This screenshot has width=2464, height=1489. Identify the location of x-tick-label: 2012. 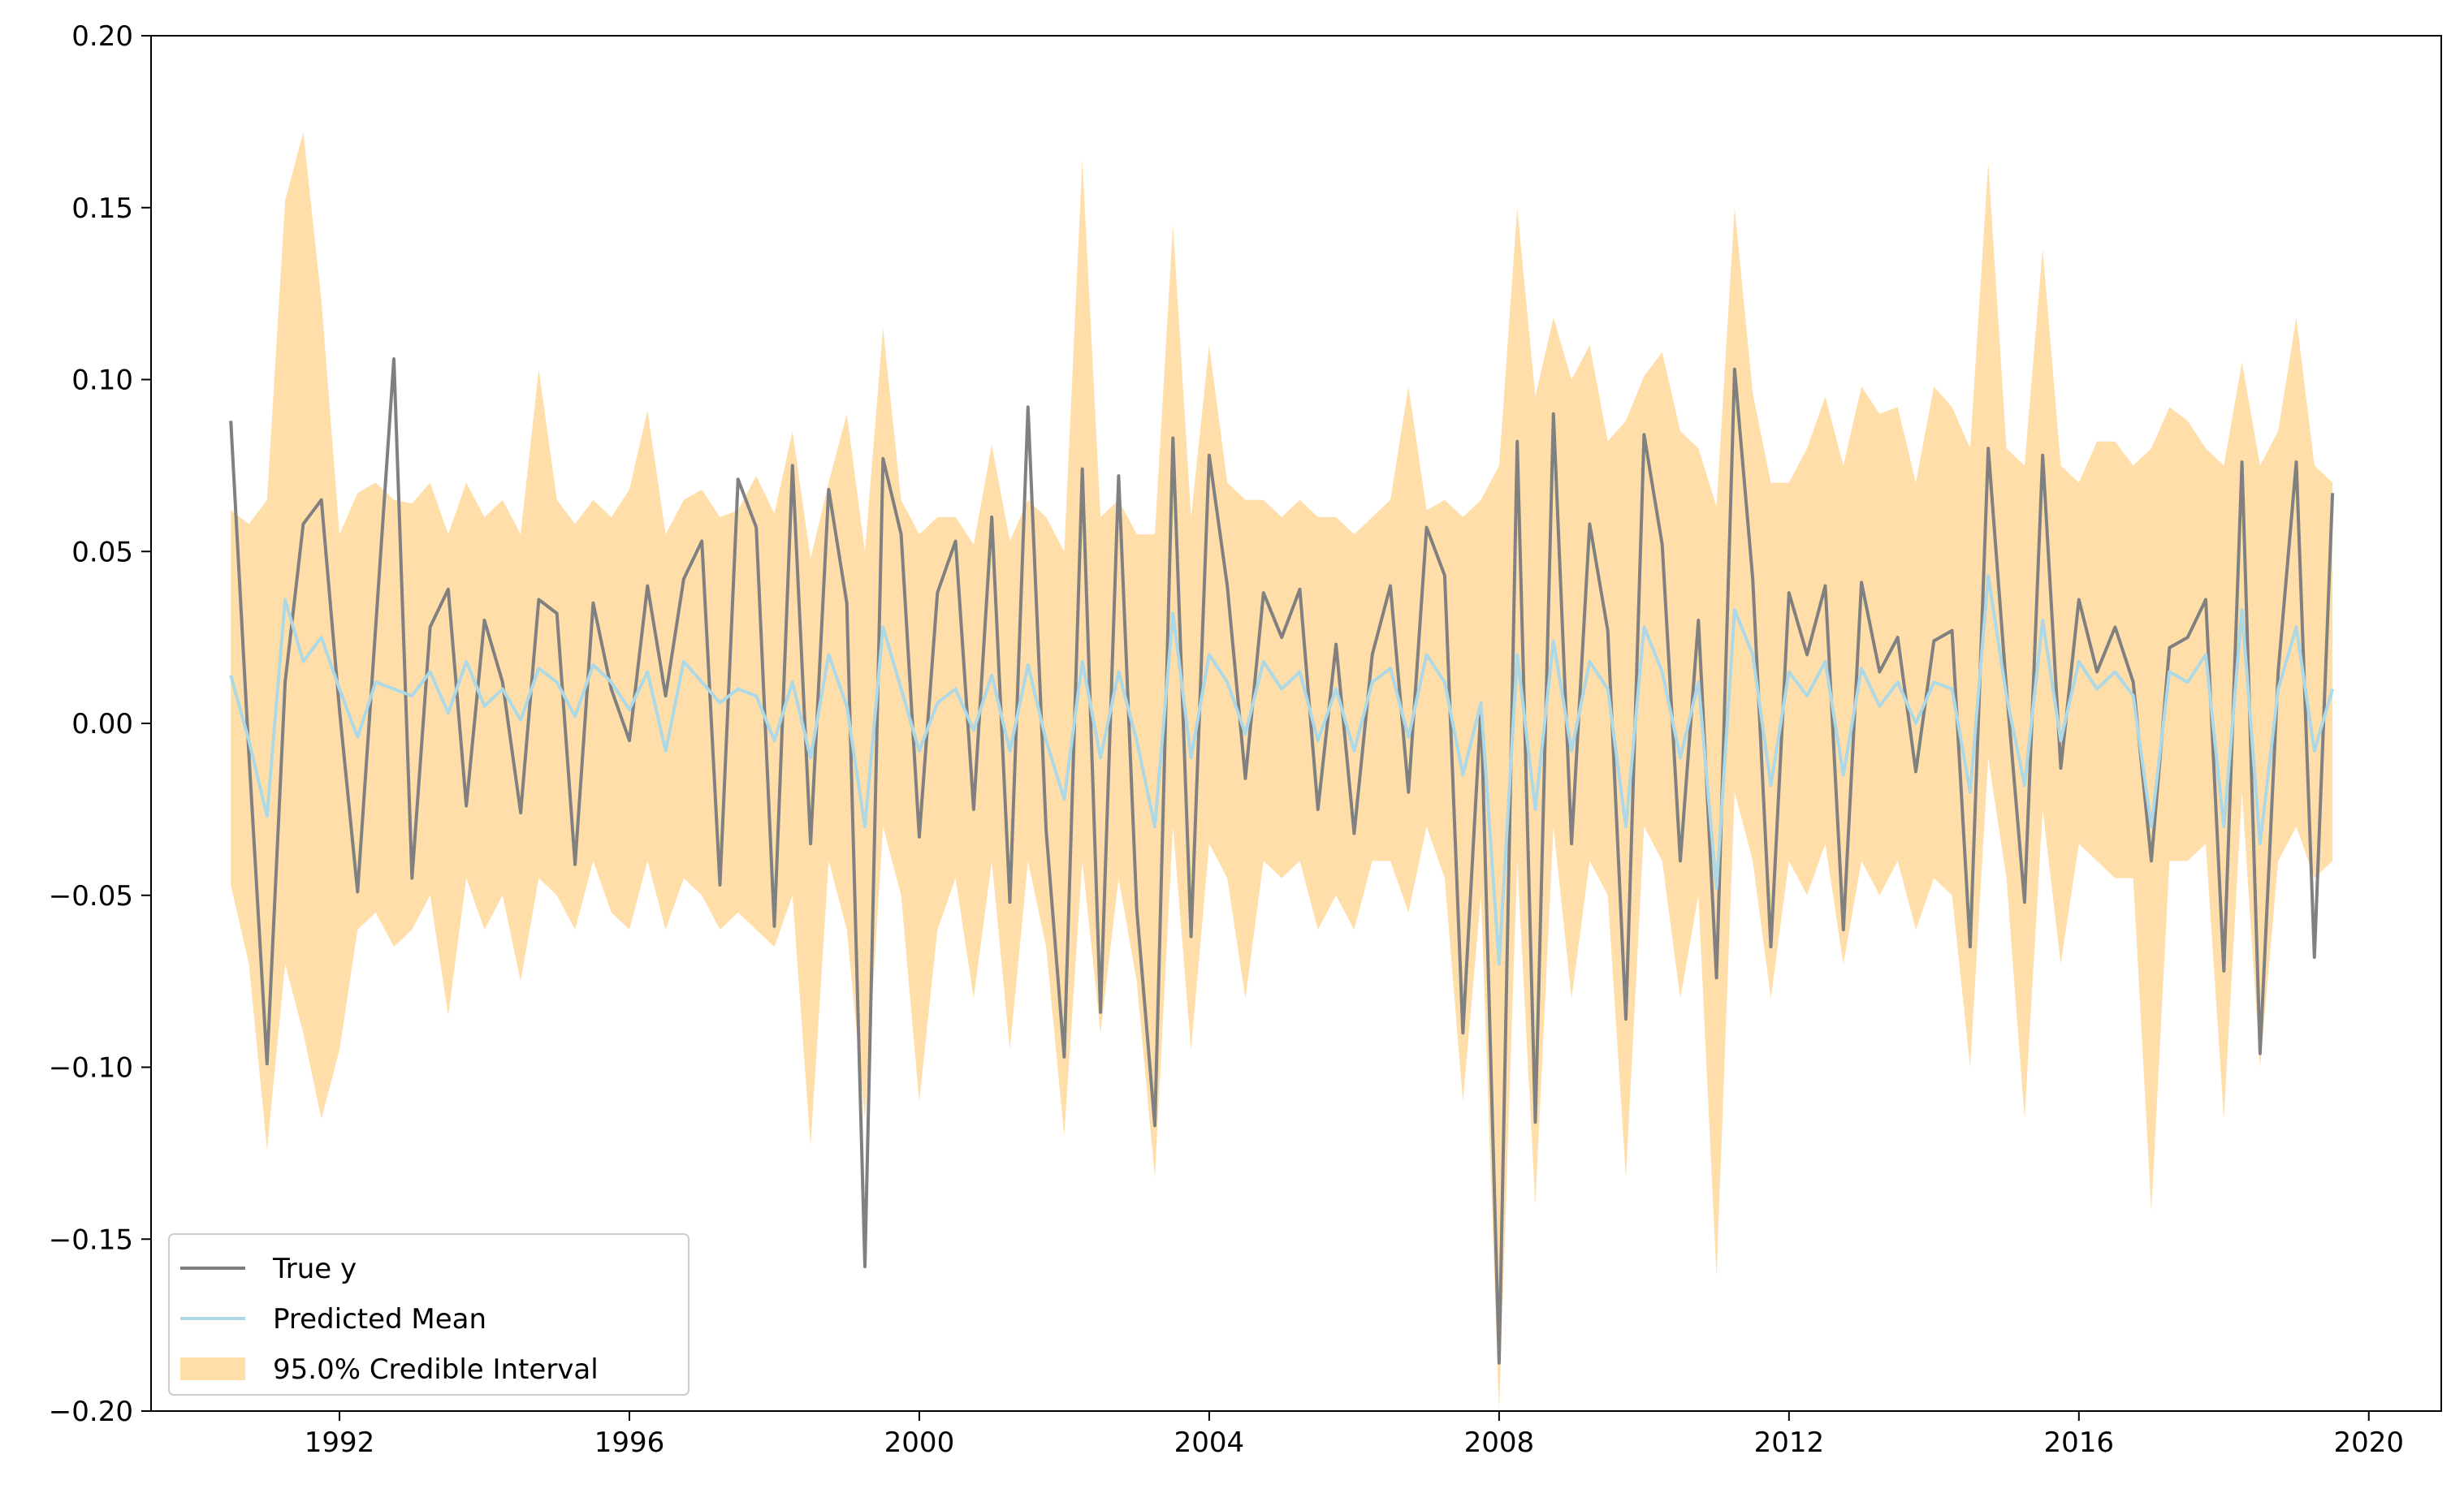
(1789, 1442).